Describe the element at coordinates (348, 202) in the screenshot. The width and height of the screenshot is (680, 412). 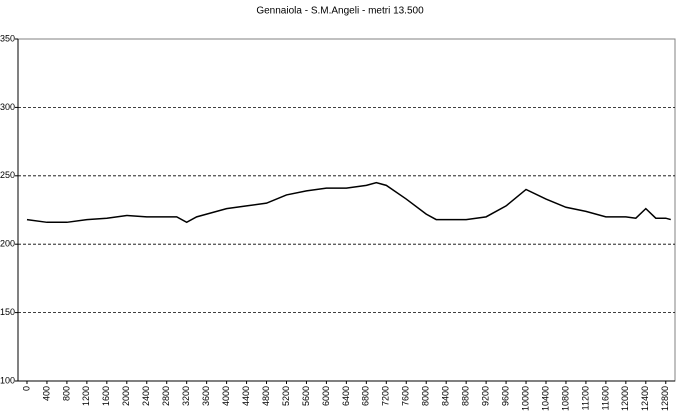
I see `profile-line` at that location.